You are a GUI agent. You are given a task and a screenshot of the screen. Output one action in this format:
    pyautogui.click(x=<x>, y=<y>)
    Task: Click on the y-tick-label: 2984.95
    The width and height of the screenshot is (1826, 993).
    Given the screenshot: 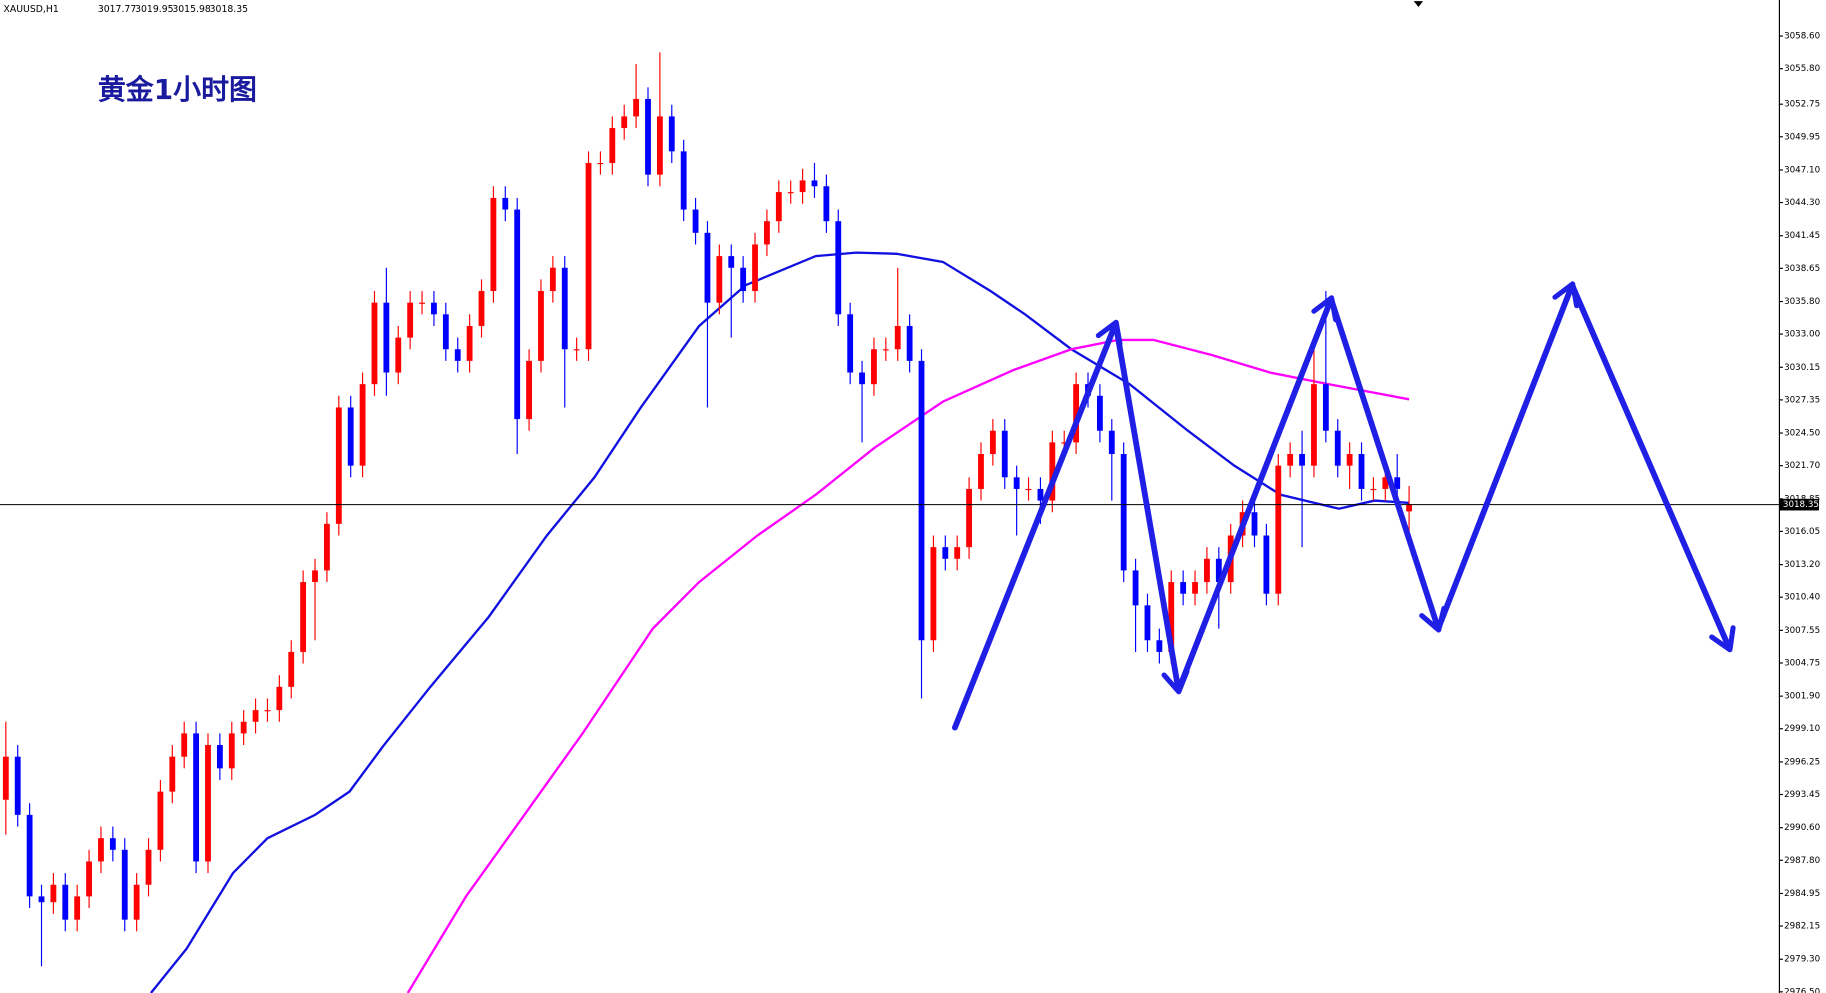 What is the action you would take?
    pyautogui.click(x=1802, y=894)
    